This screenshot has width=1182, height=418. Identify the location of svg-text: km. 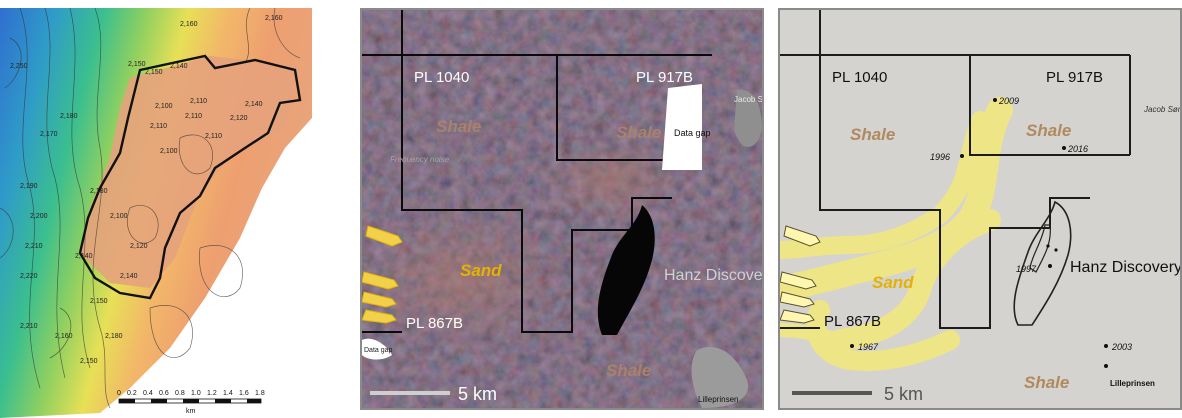
(191, 411).